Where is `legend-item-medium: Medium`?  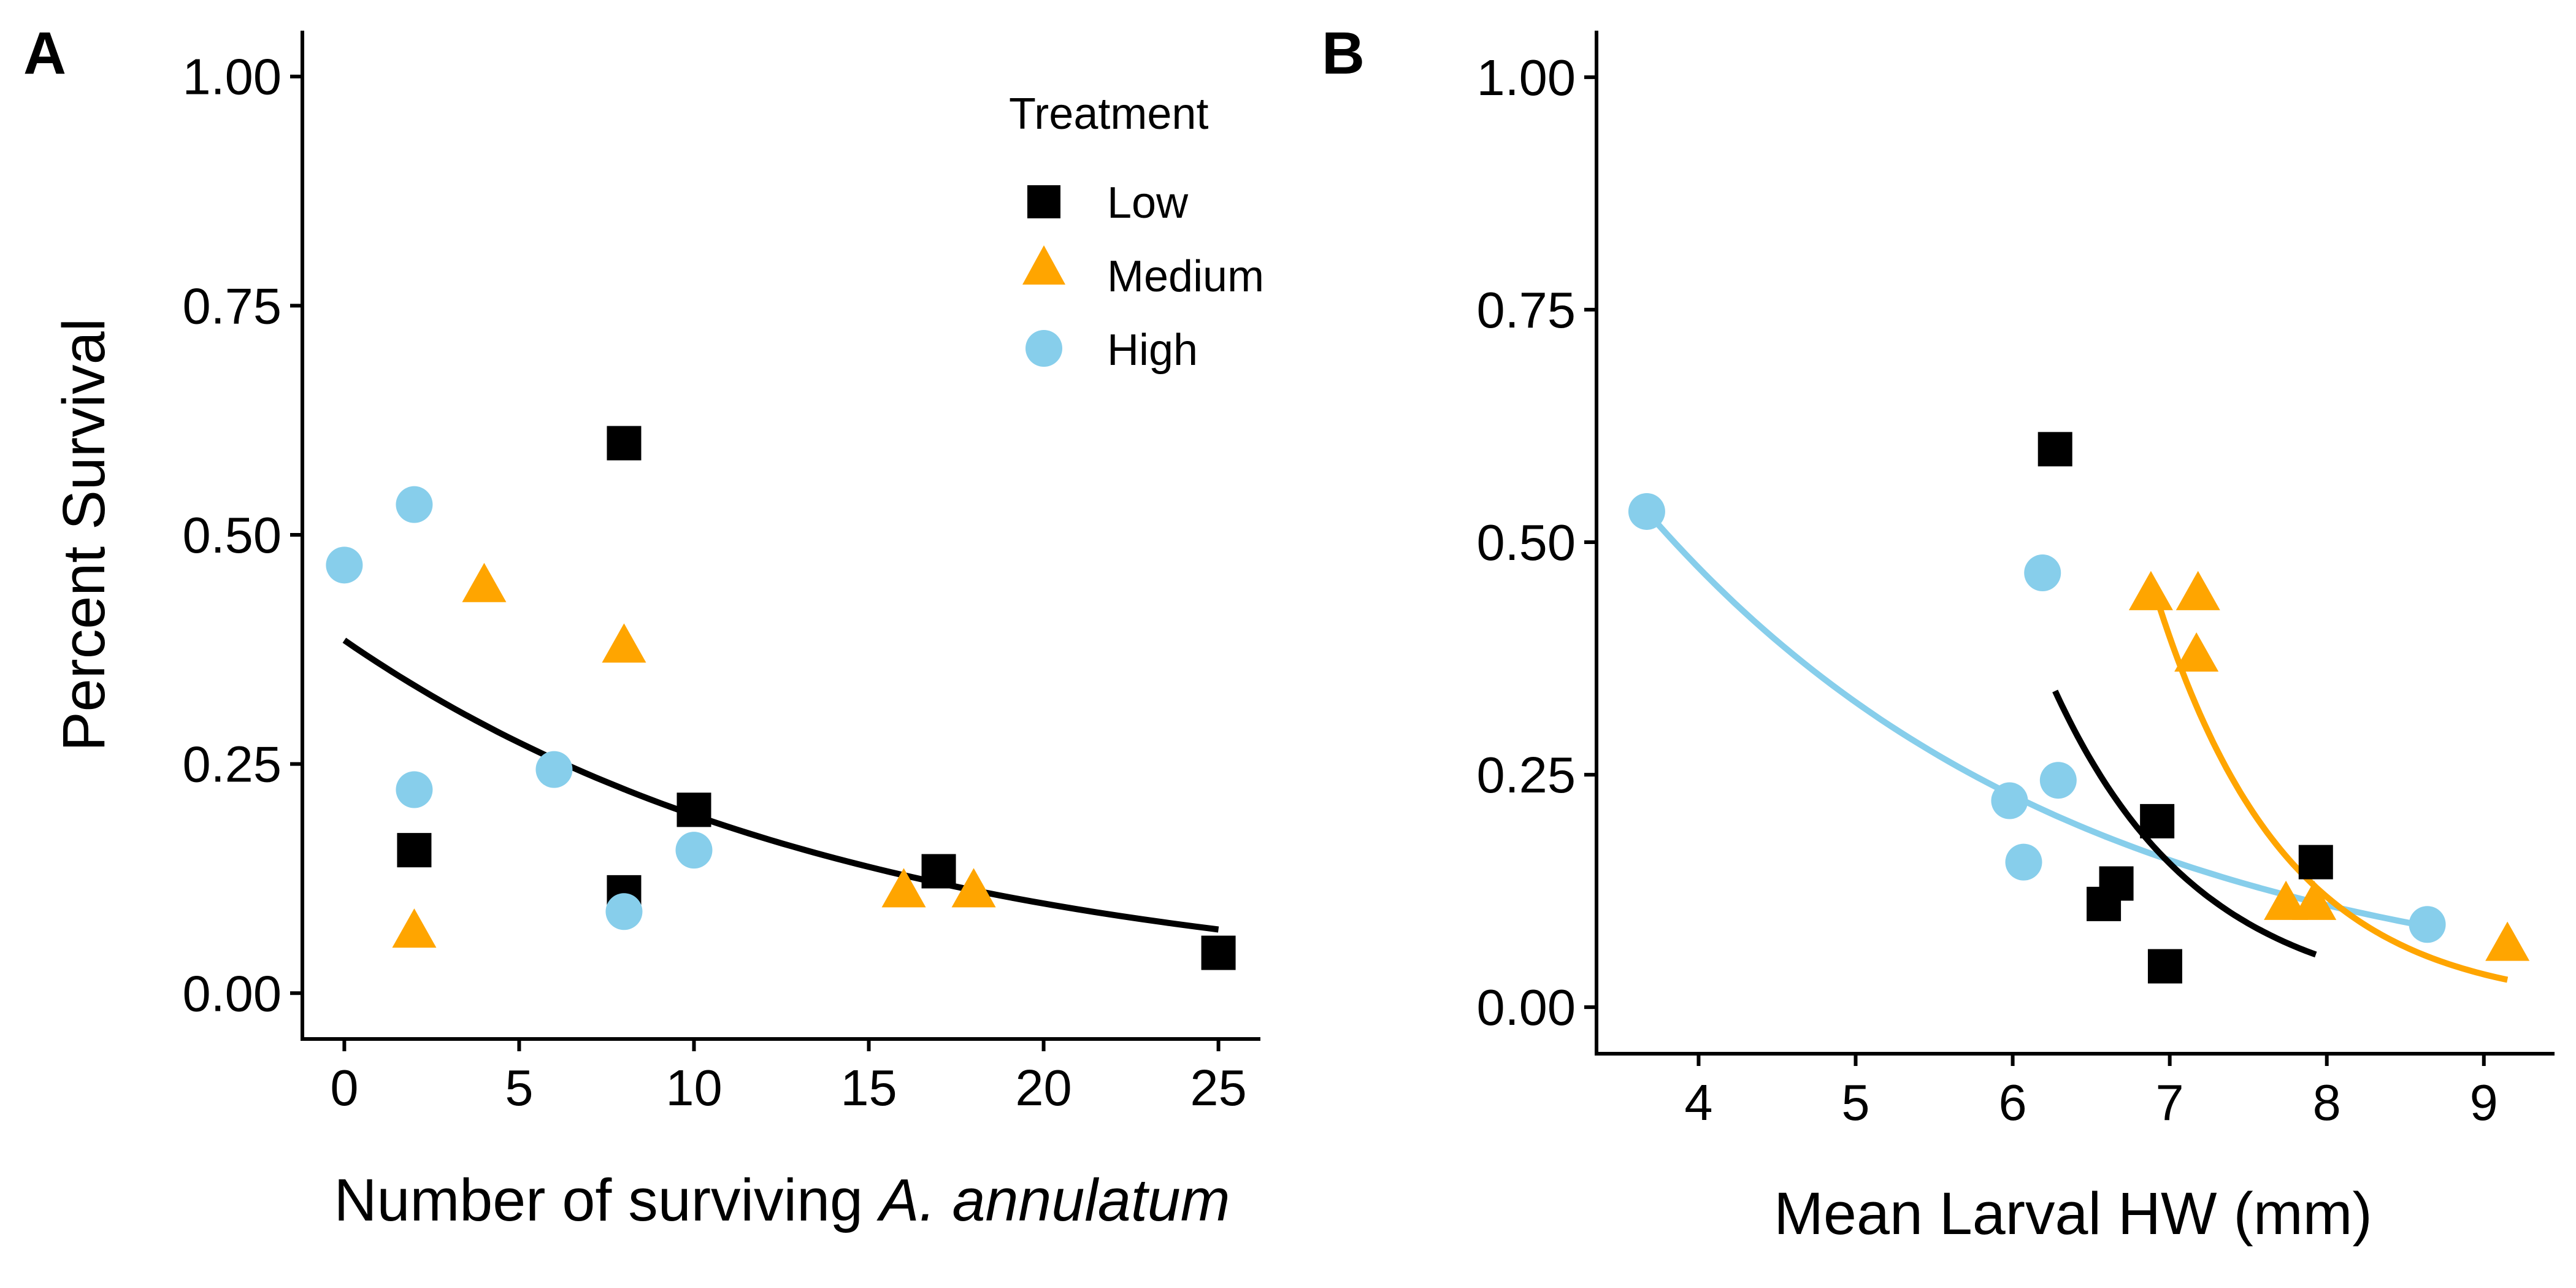 legend-item-medium: Medium is located at coordinates (1143, 273).